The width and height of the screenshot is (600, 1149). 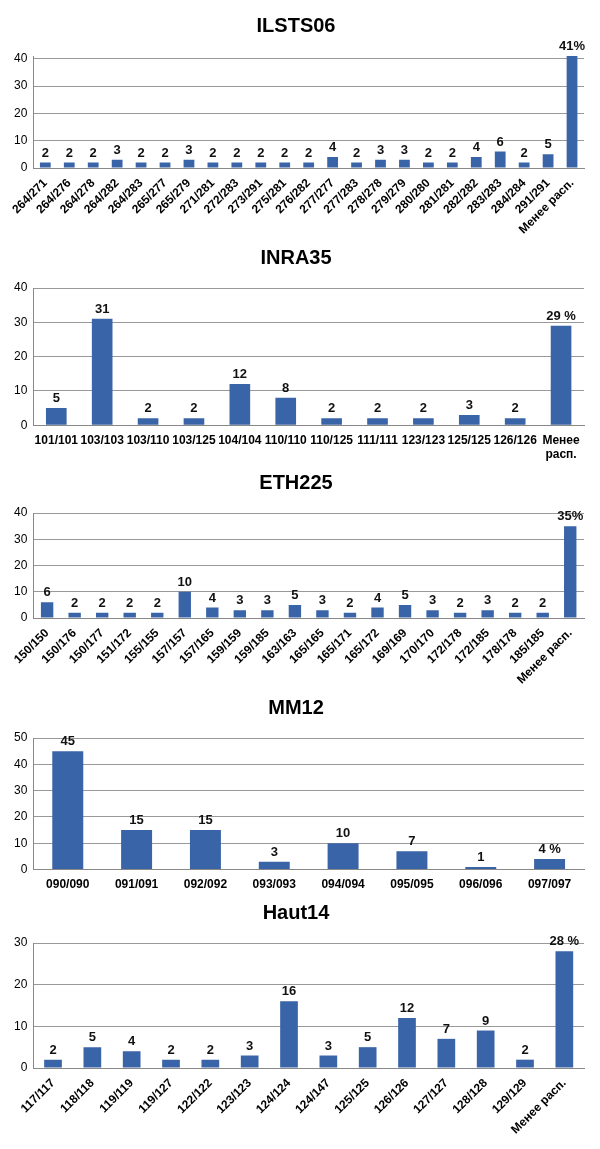 I want to click on x-tick-label: 110/125, so click(x=332, y=439).